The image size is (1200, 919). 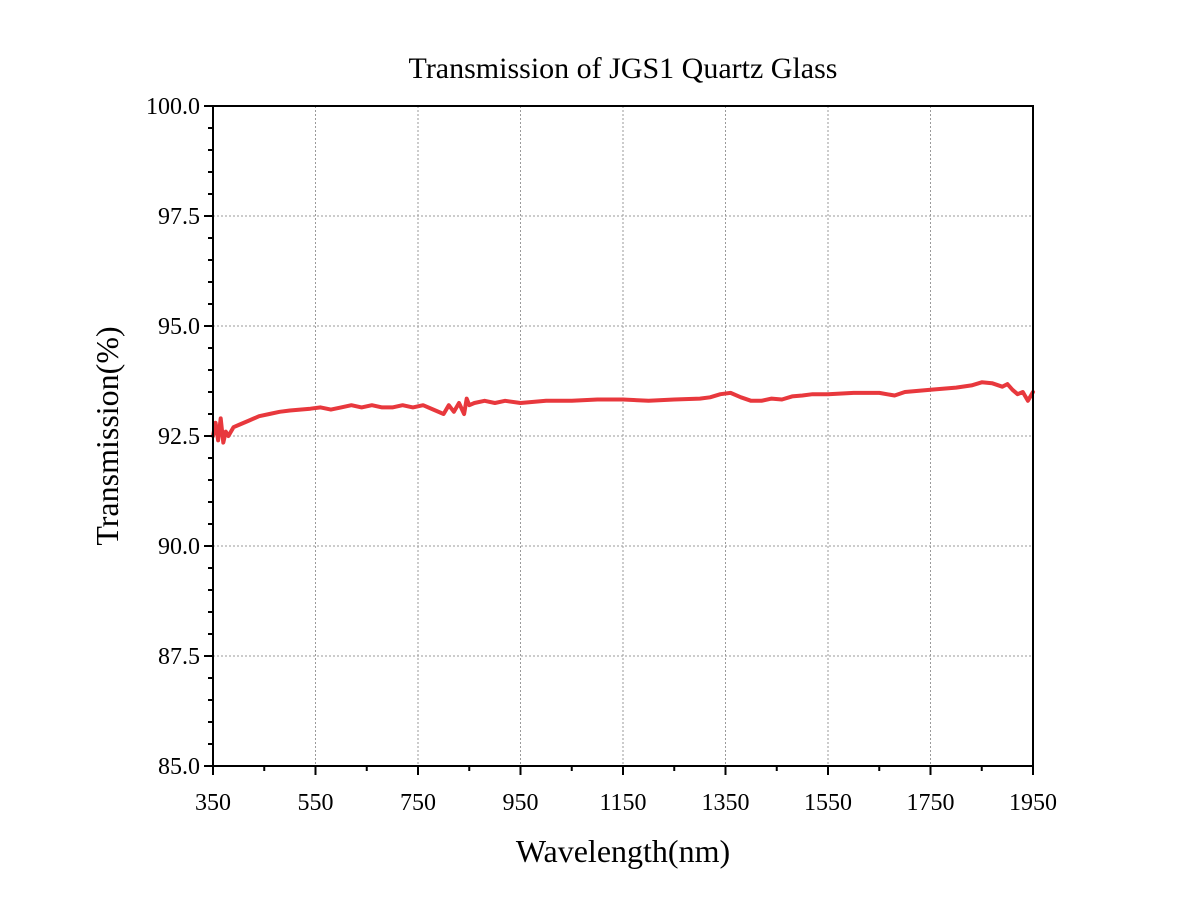 What do you see at coordinates (726, 803) in the screenshot?
I see `x-tick-label: 1350` at bounding box center [726, 803].